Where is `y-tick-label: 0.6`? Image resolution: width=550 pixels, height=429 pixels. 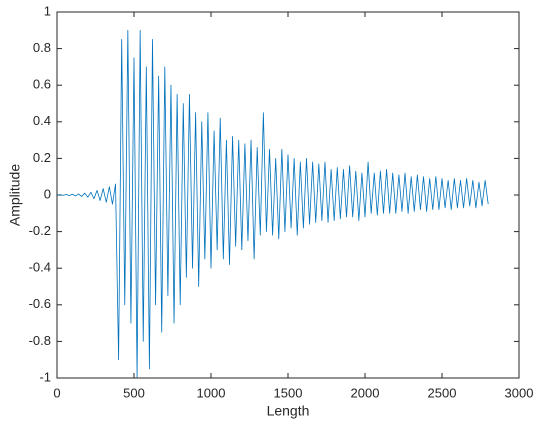 y-tick-label: 0.6 is located at coordinates (42, 84).